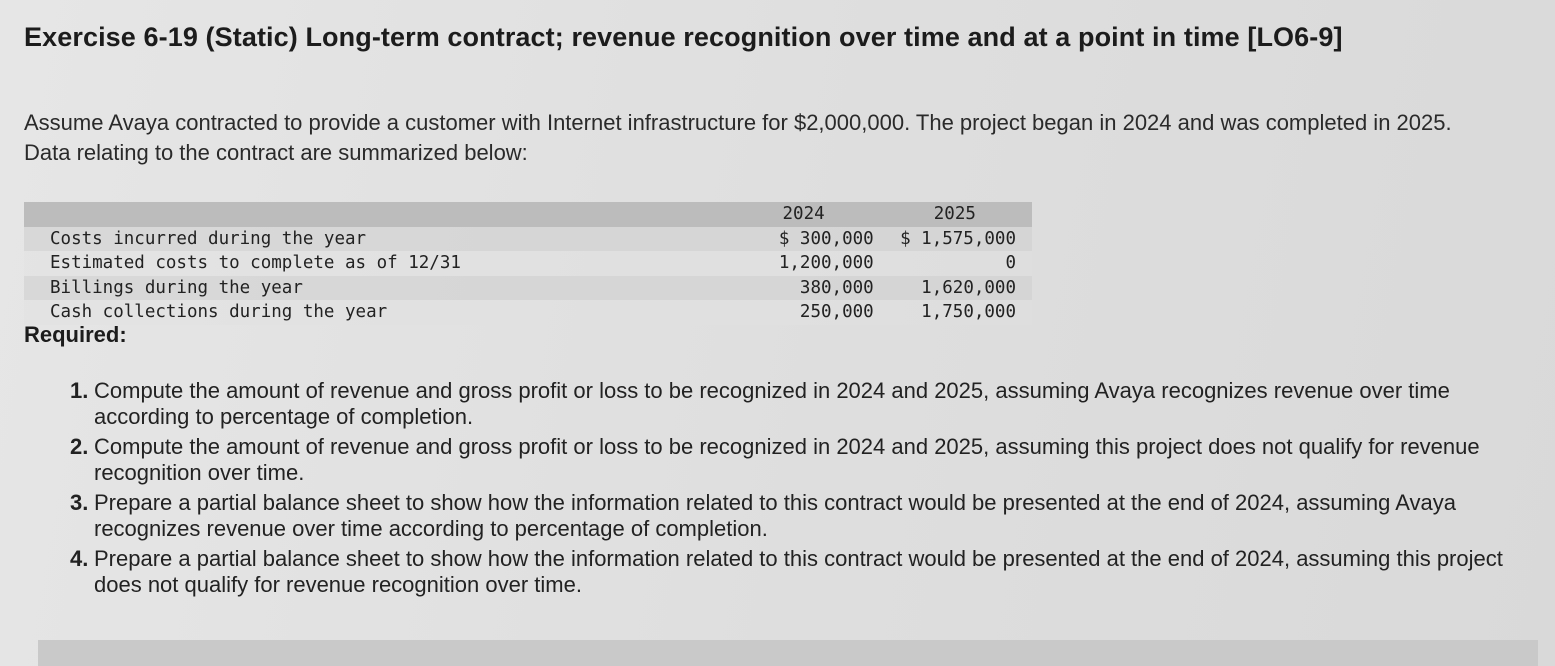 Image resolution: width=1555 pixels, height=666 pixels. What do you see at coordinates (826, 263) in the screenshot?
I see `value-2024: 1,200,000` at bounding box center [826, 263].